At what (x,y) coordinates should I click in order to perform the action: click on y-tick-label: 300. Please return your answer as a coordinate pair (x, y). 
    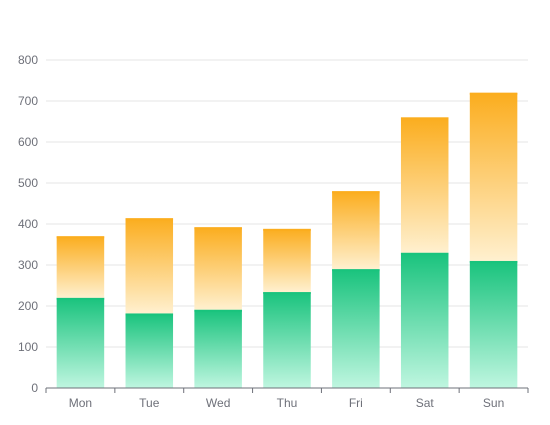
    Looking at the image, I should click on (28, 265).